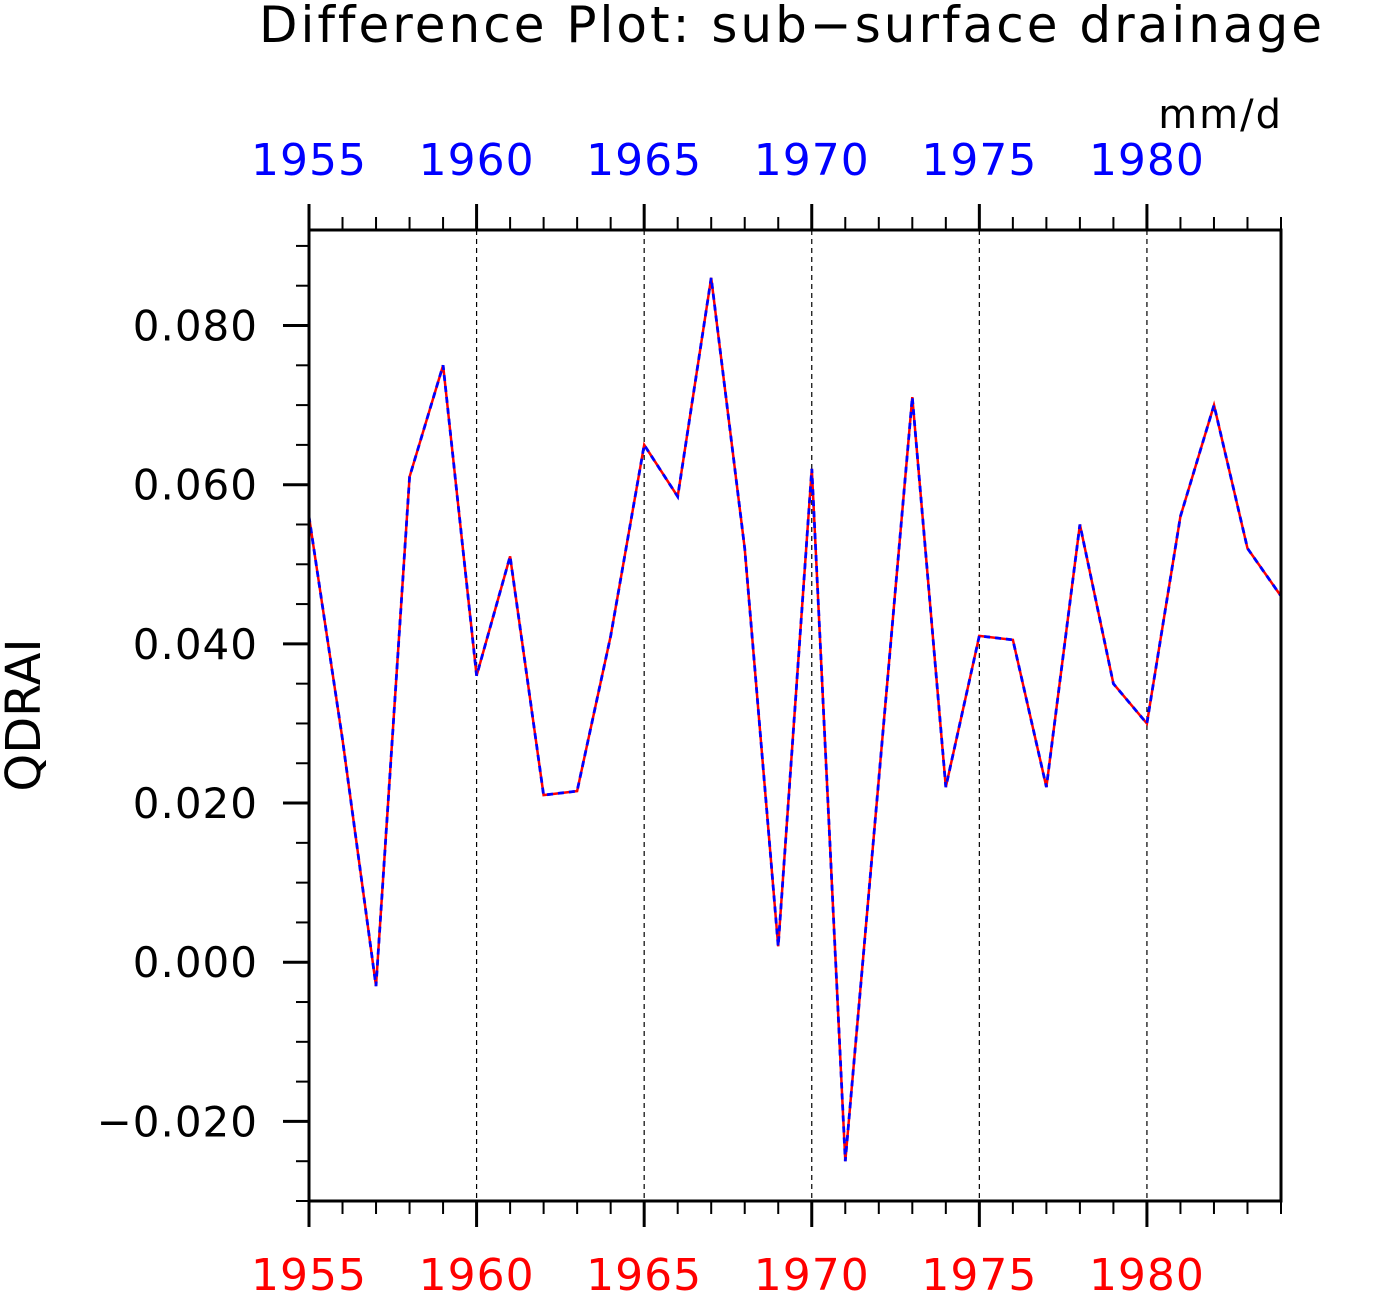 The width and height of the screenshot is (1374, 1293). What do you see at coordinates (177, 724) in the screenshot?
I see `y-tick-labels: −0.020 0.000 0.020 0.040 0.060 0.080` at bounding box center [177, 724].